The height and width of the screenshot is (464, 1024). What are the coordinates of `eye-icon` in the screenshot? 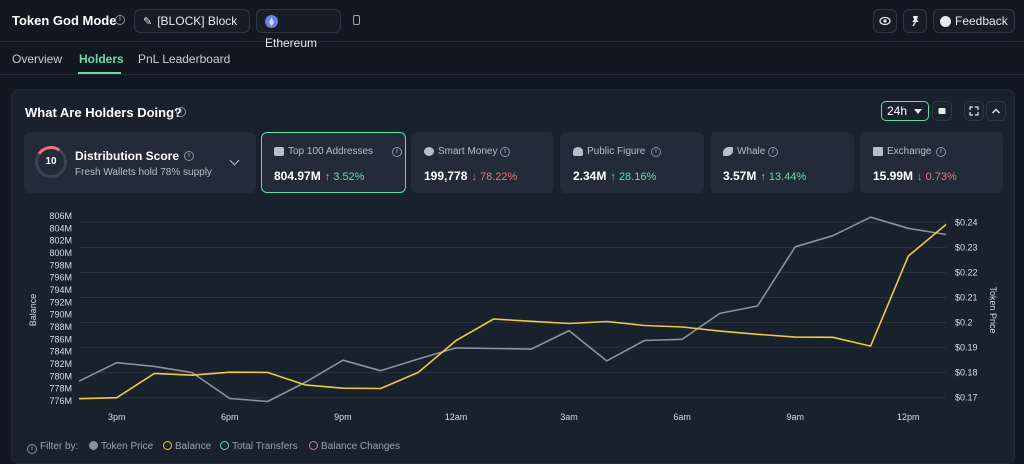 It's located at (885, 21).